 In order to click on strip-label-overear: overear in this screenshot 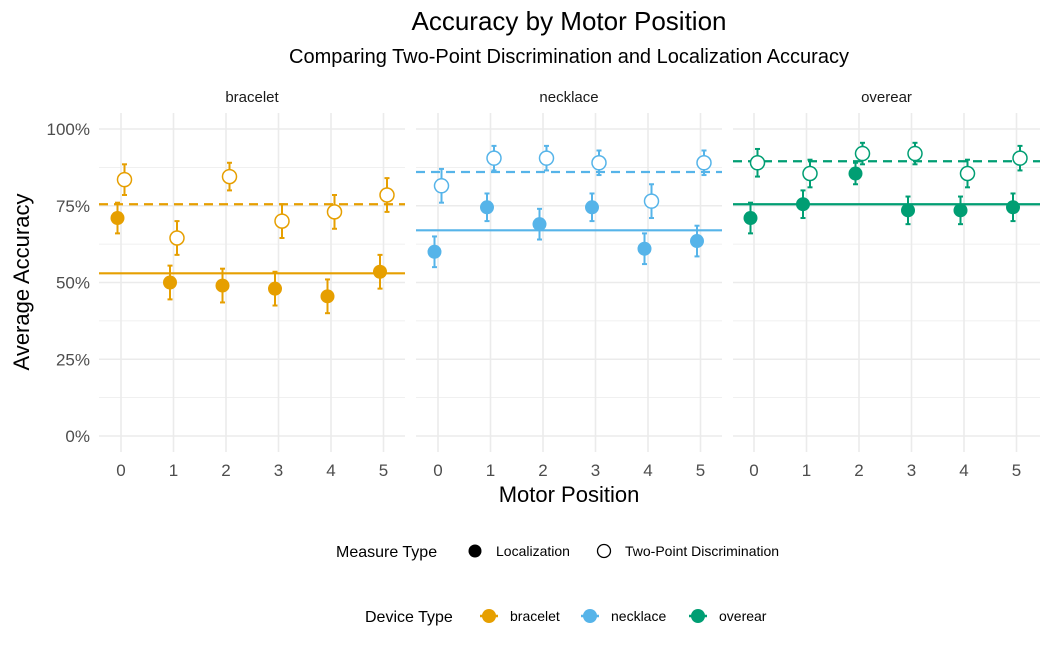, I will do `click(886, 97)`.